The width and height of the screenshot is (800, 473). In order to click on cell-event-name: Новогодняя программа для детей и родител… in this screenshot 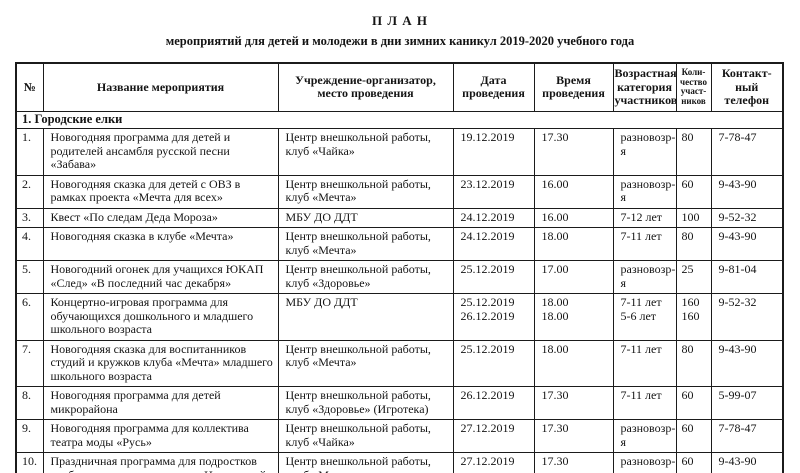, I will do `click(160, 152)`.